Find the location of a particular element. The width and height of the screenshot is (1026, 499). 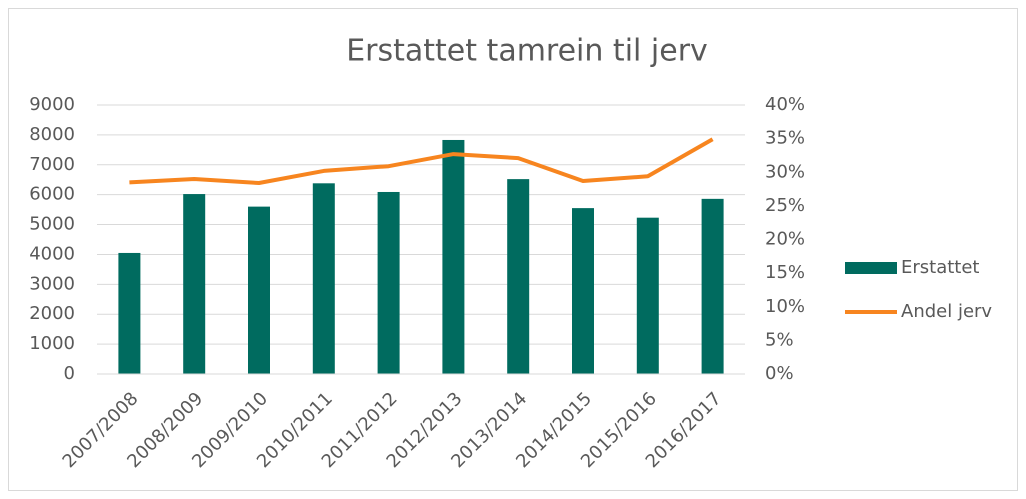

y-tick-label: 1000 is located at coordinates (52, 343).